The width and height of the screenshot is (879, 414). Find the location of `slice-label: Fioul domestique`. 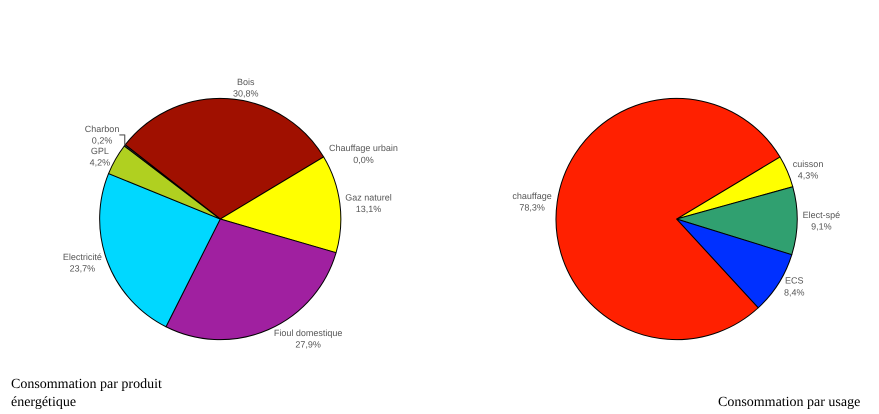

slice-label: Fioul domestique is located at coordinates (308, 333).